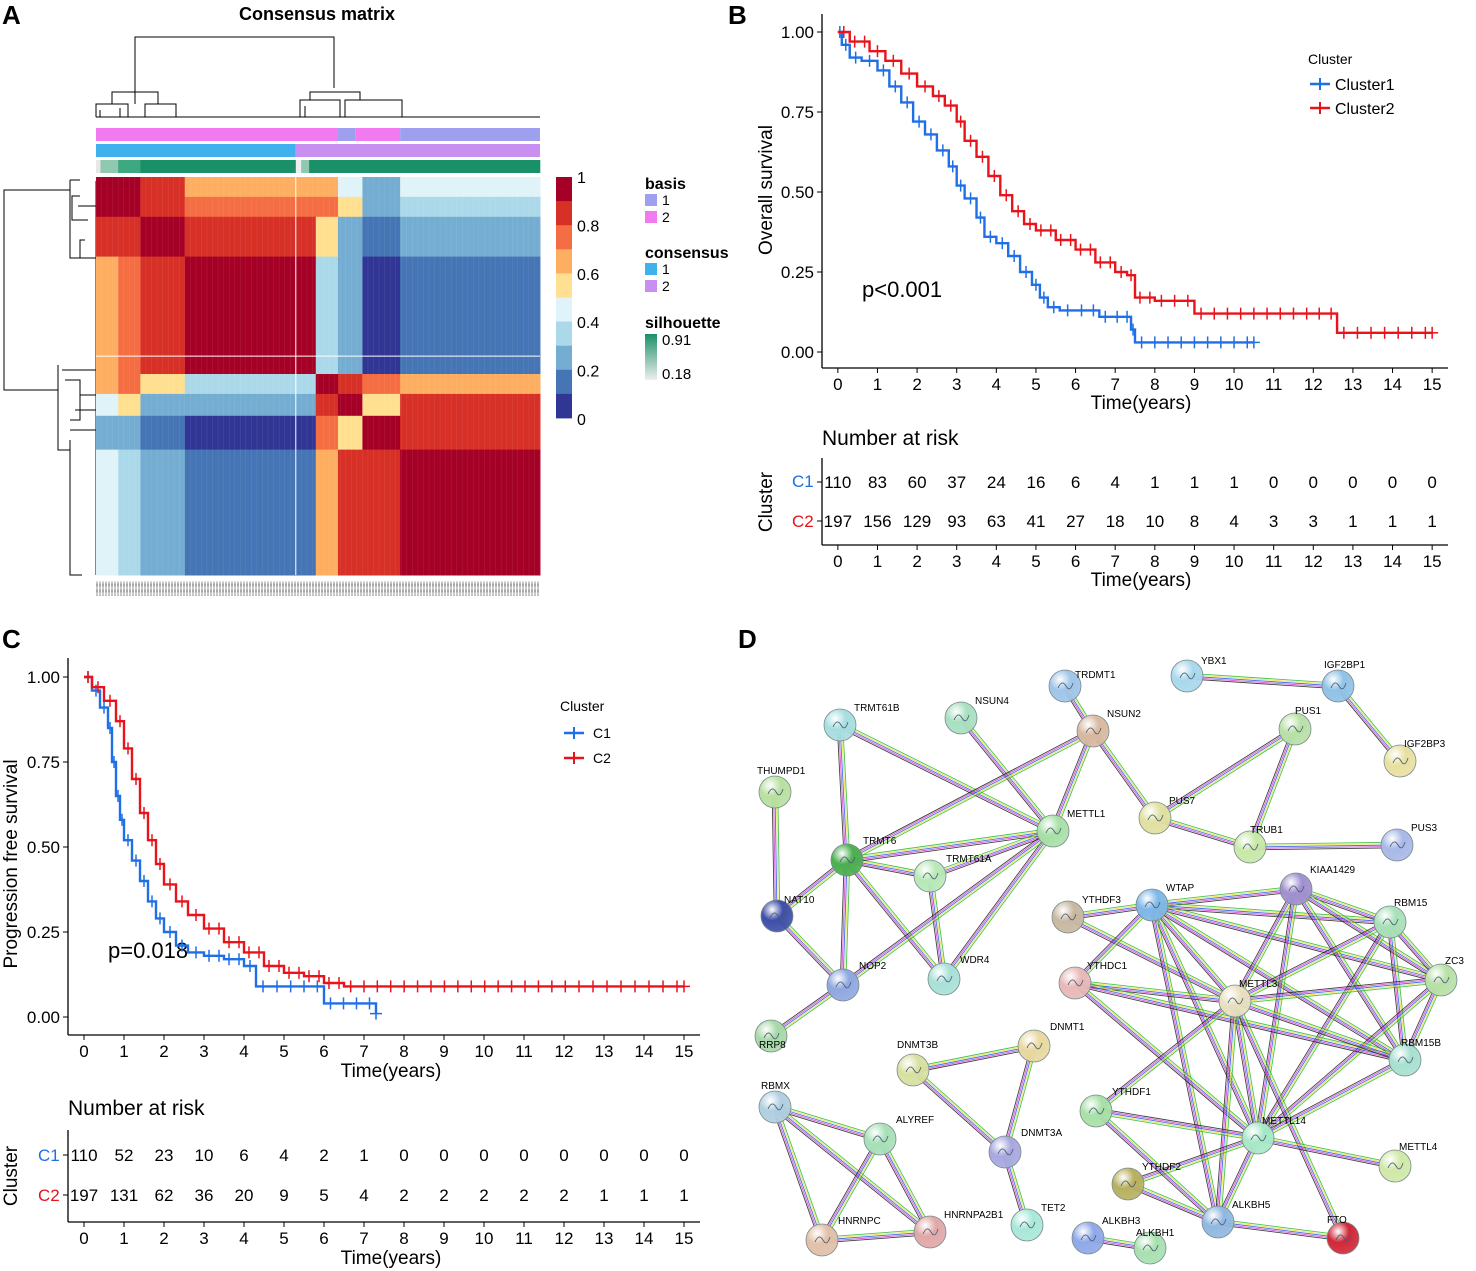 This screenshot has width=1476, height=1271. Describe the element at coordinates (204, 1155) in the screenshot. I see `risk-value-c1: 10` at that location.